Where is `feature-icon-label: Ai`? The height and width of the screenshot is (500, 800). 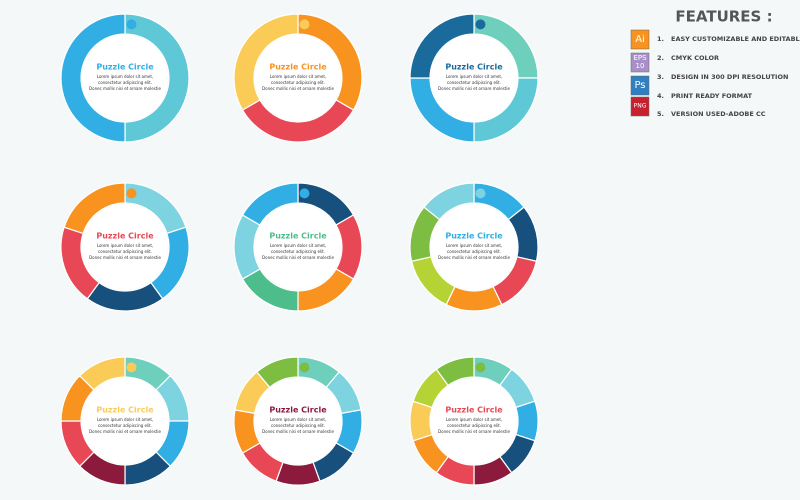 feature-icon-label: Ai is located at coordinates (640, 39).